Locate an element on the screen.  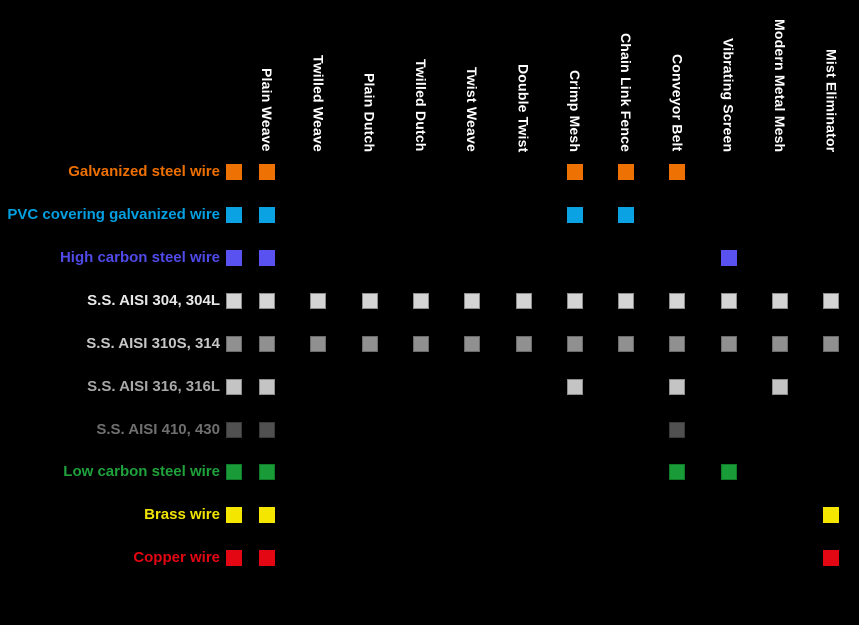
row-label: Galvanized steel wire is located at coordinates (144, 171).